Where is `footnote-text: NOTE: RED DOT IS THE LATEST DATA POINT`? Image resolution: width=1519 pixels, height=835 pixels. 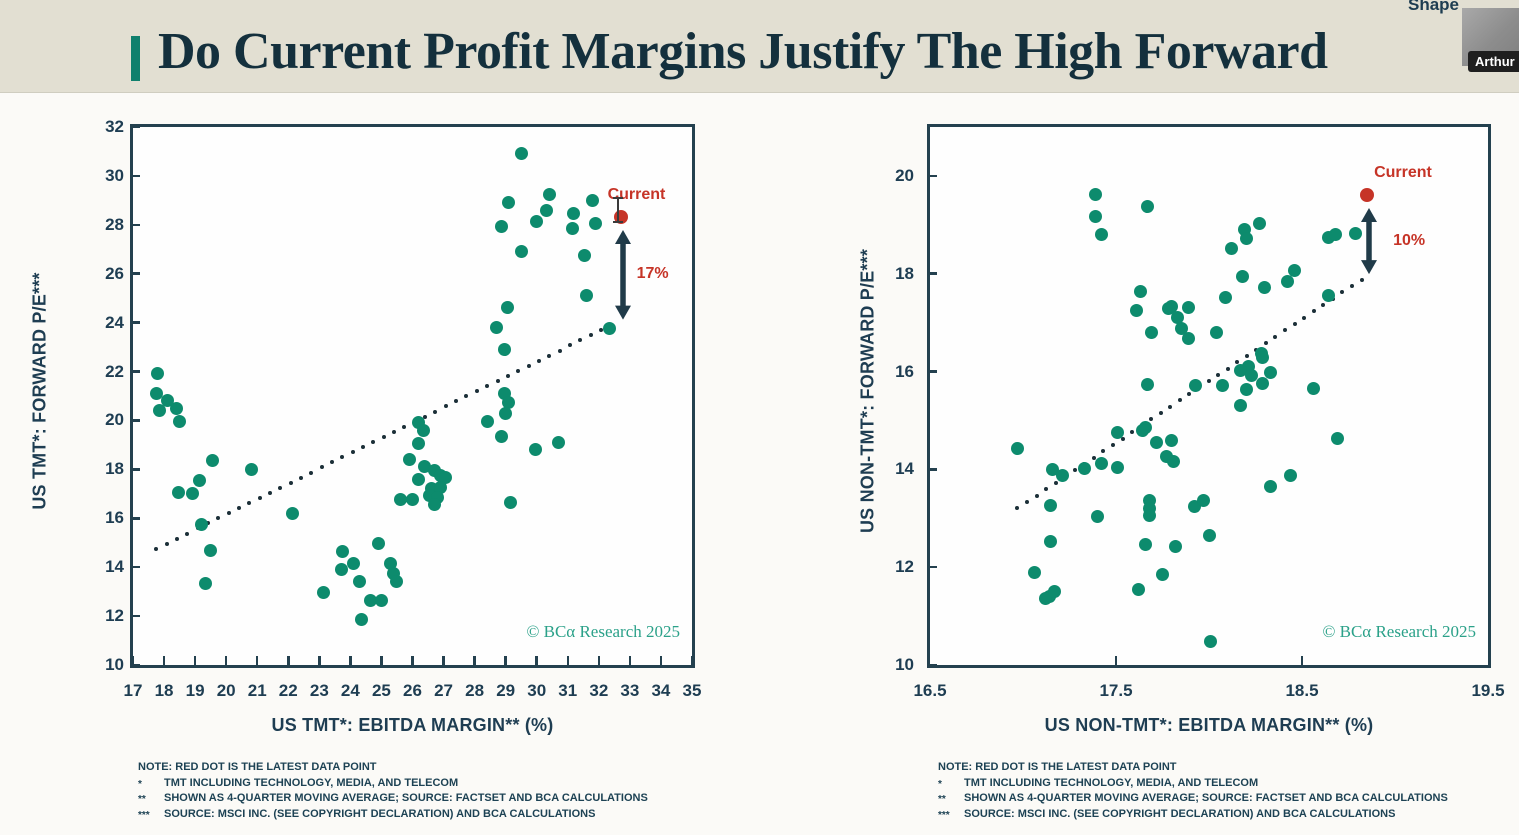
footnote-text: NOTE: RED DOT IS THE LATEST DATA POINT is located at coordinates (1057, 767).